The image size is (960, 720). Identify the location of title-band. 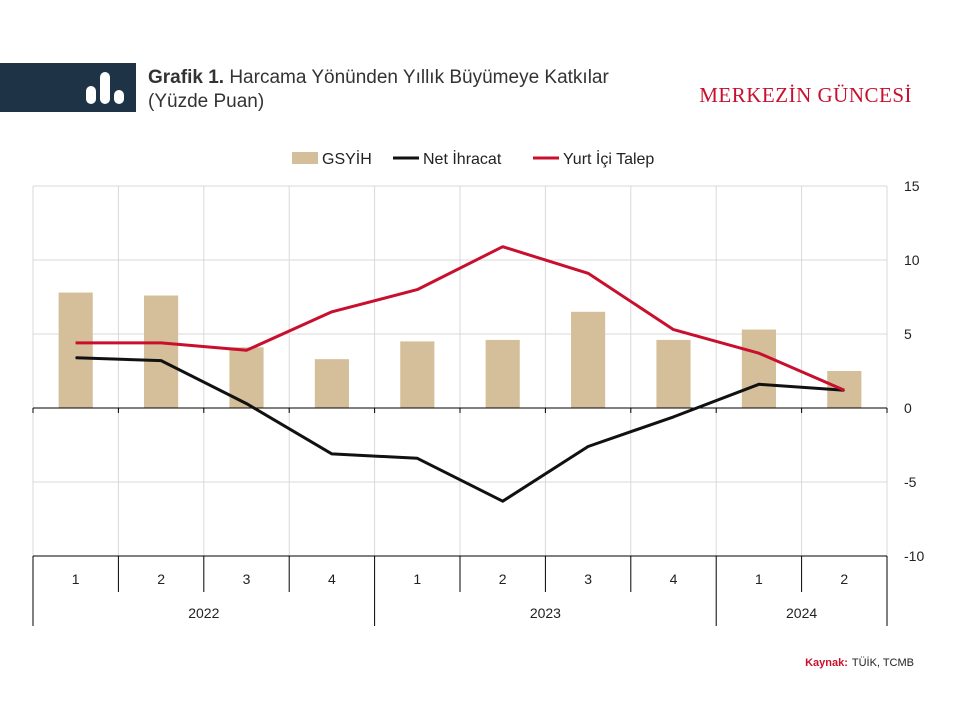
(68, 87).